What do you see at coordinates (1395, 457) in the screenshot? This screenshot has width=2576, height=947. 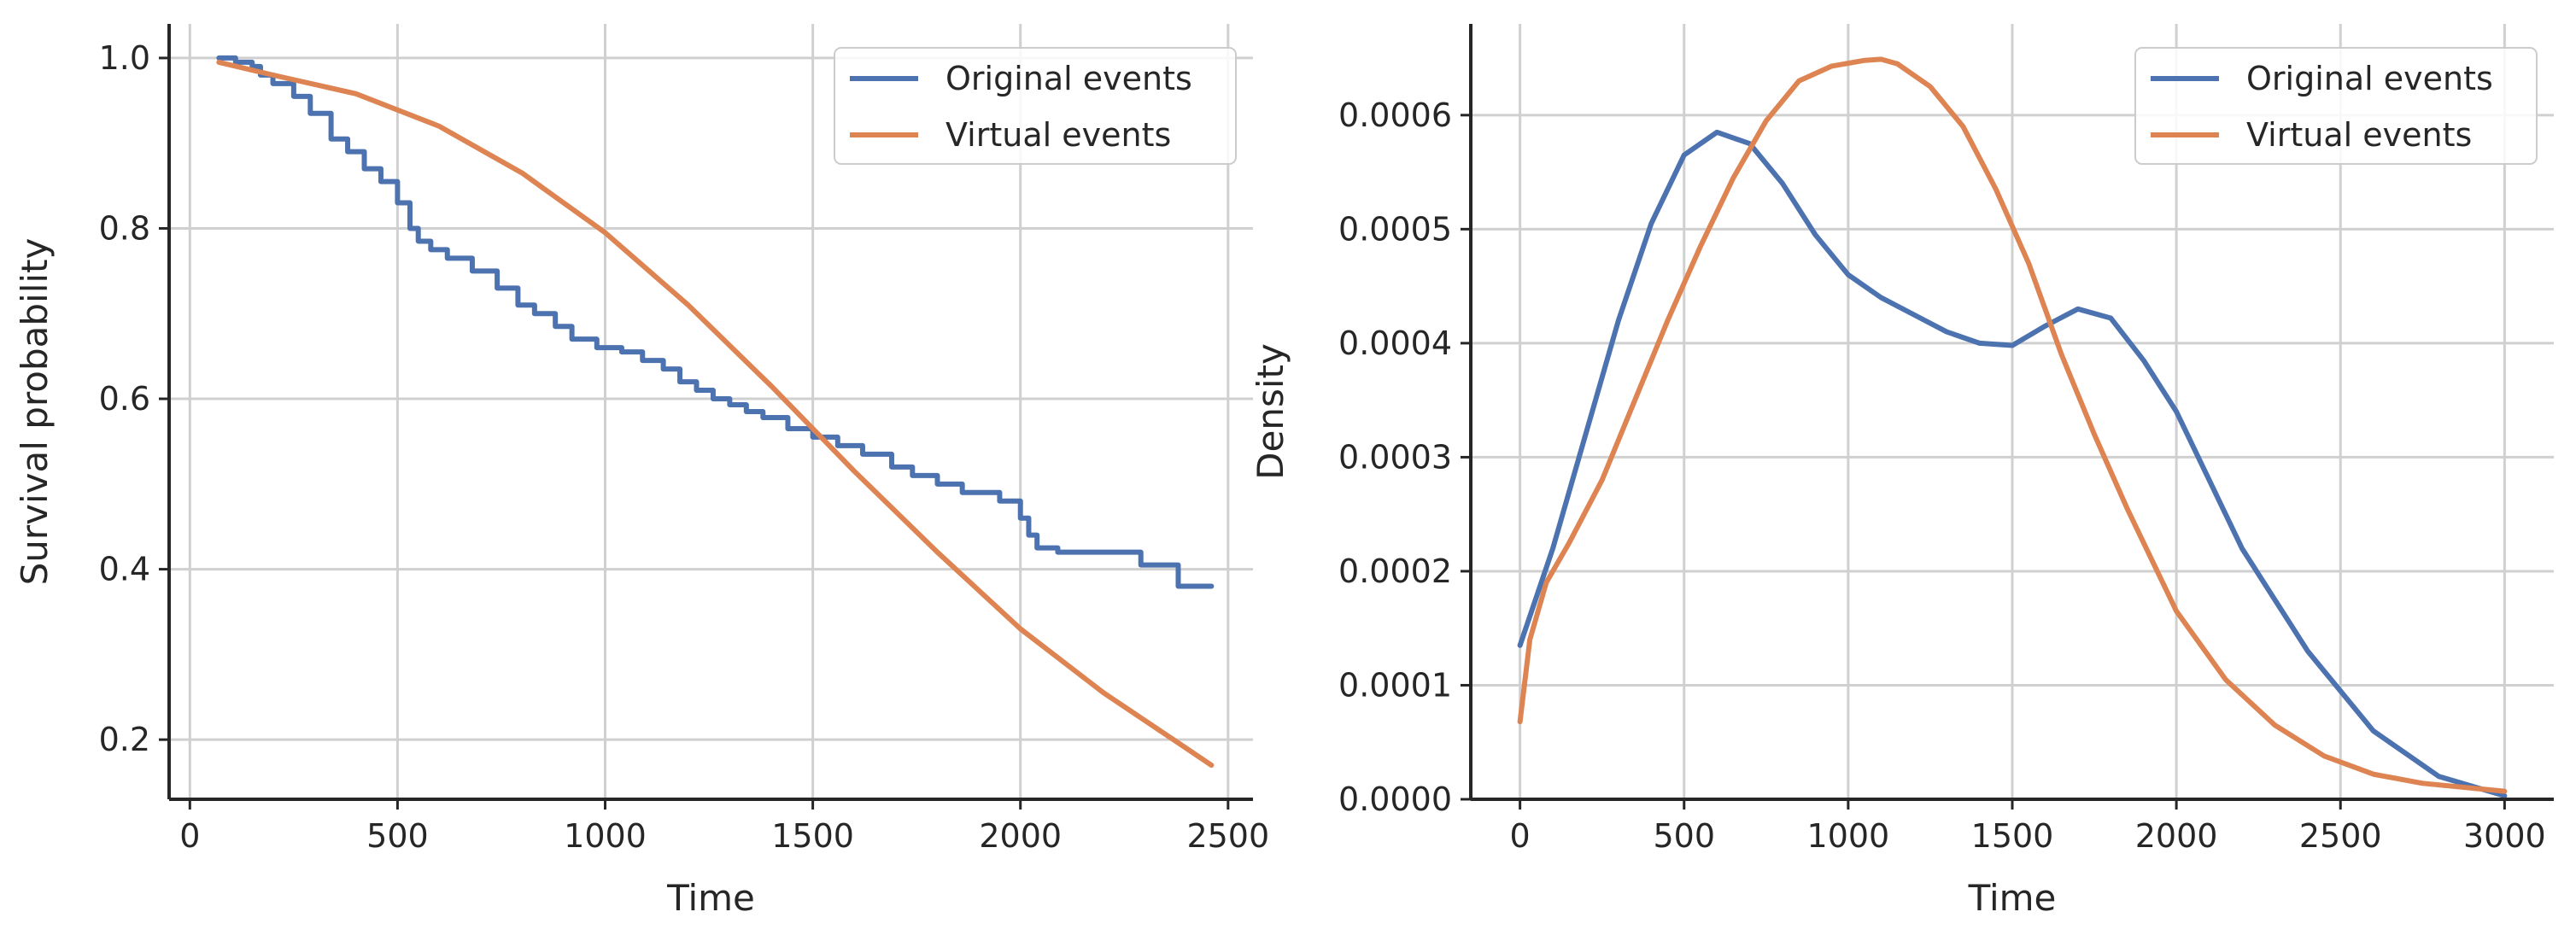 I see `chart-1-y-tick-label: 0.0003` at bounding box center [1395, 457].